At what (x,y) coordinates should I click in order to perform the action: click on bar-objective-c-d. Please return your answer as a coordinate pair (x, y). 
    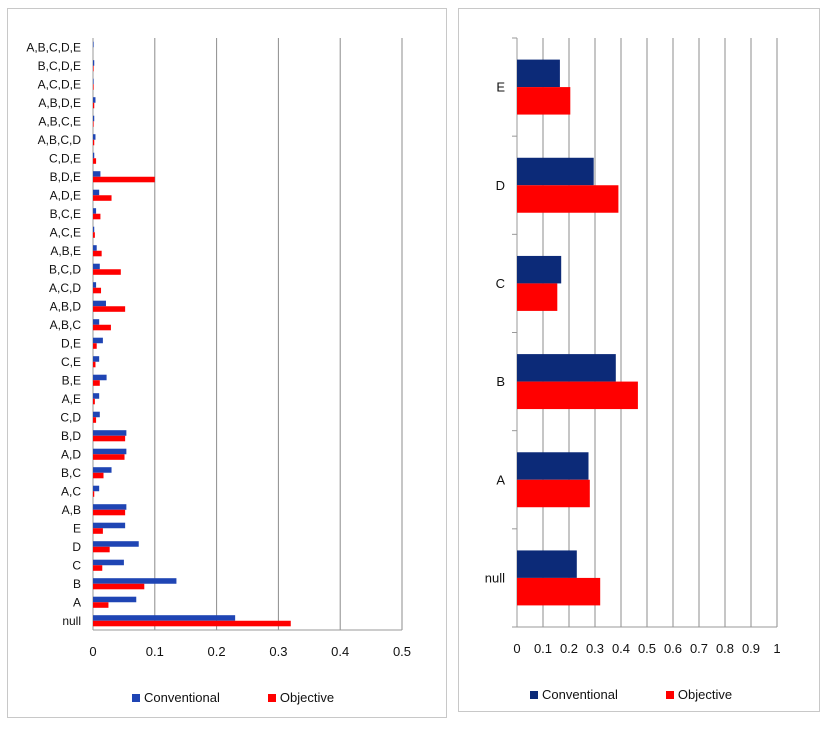
    Looking at the image, I should click on (95, 420).